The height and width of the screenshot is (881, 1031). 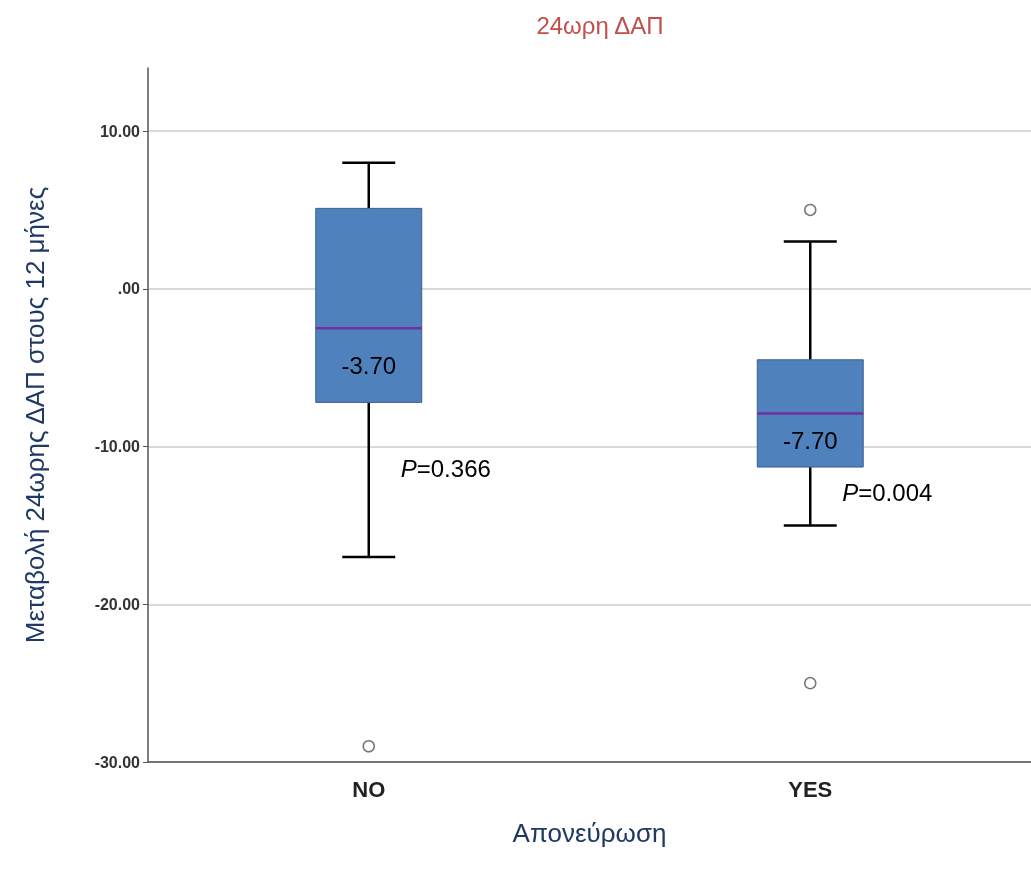 I want to click on annotation: -7.70, so click(x=810, y=440).